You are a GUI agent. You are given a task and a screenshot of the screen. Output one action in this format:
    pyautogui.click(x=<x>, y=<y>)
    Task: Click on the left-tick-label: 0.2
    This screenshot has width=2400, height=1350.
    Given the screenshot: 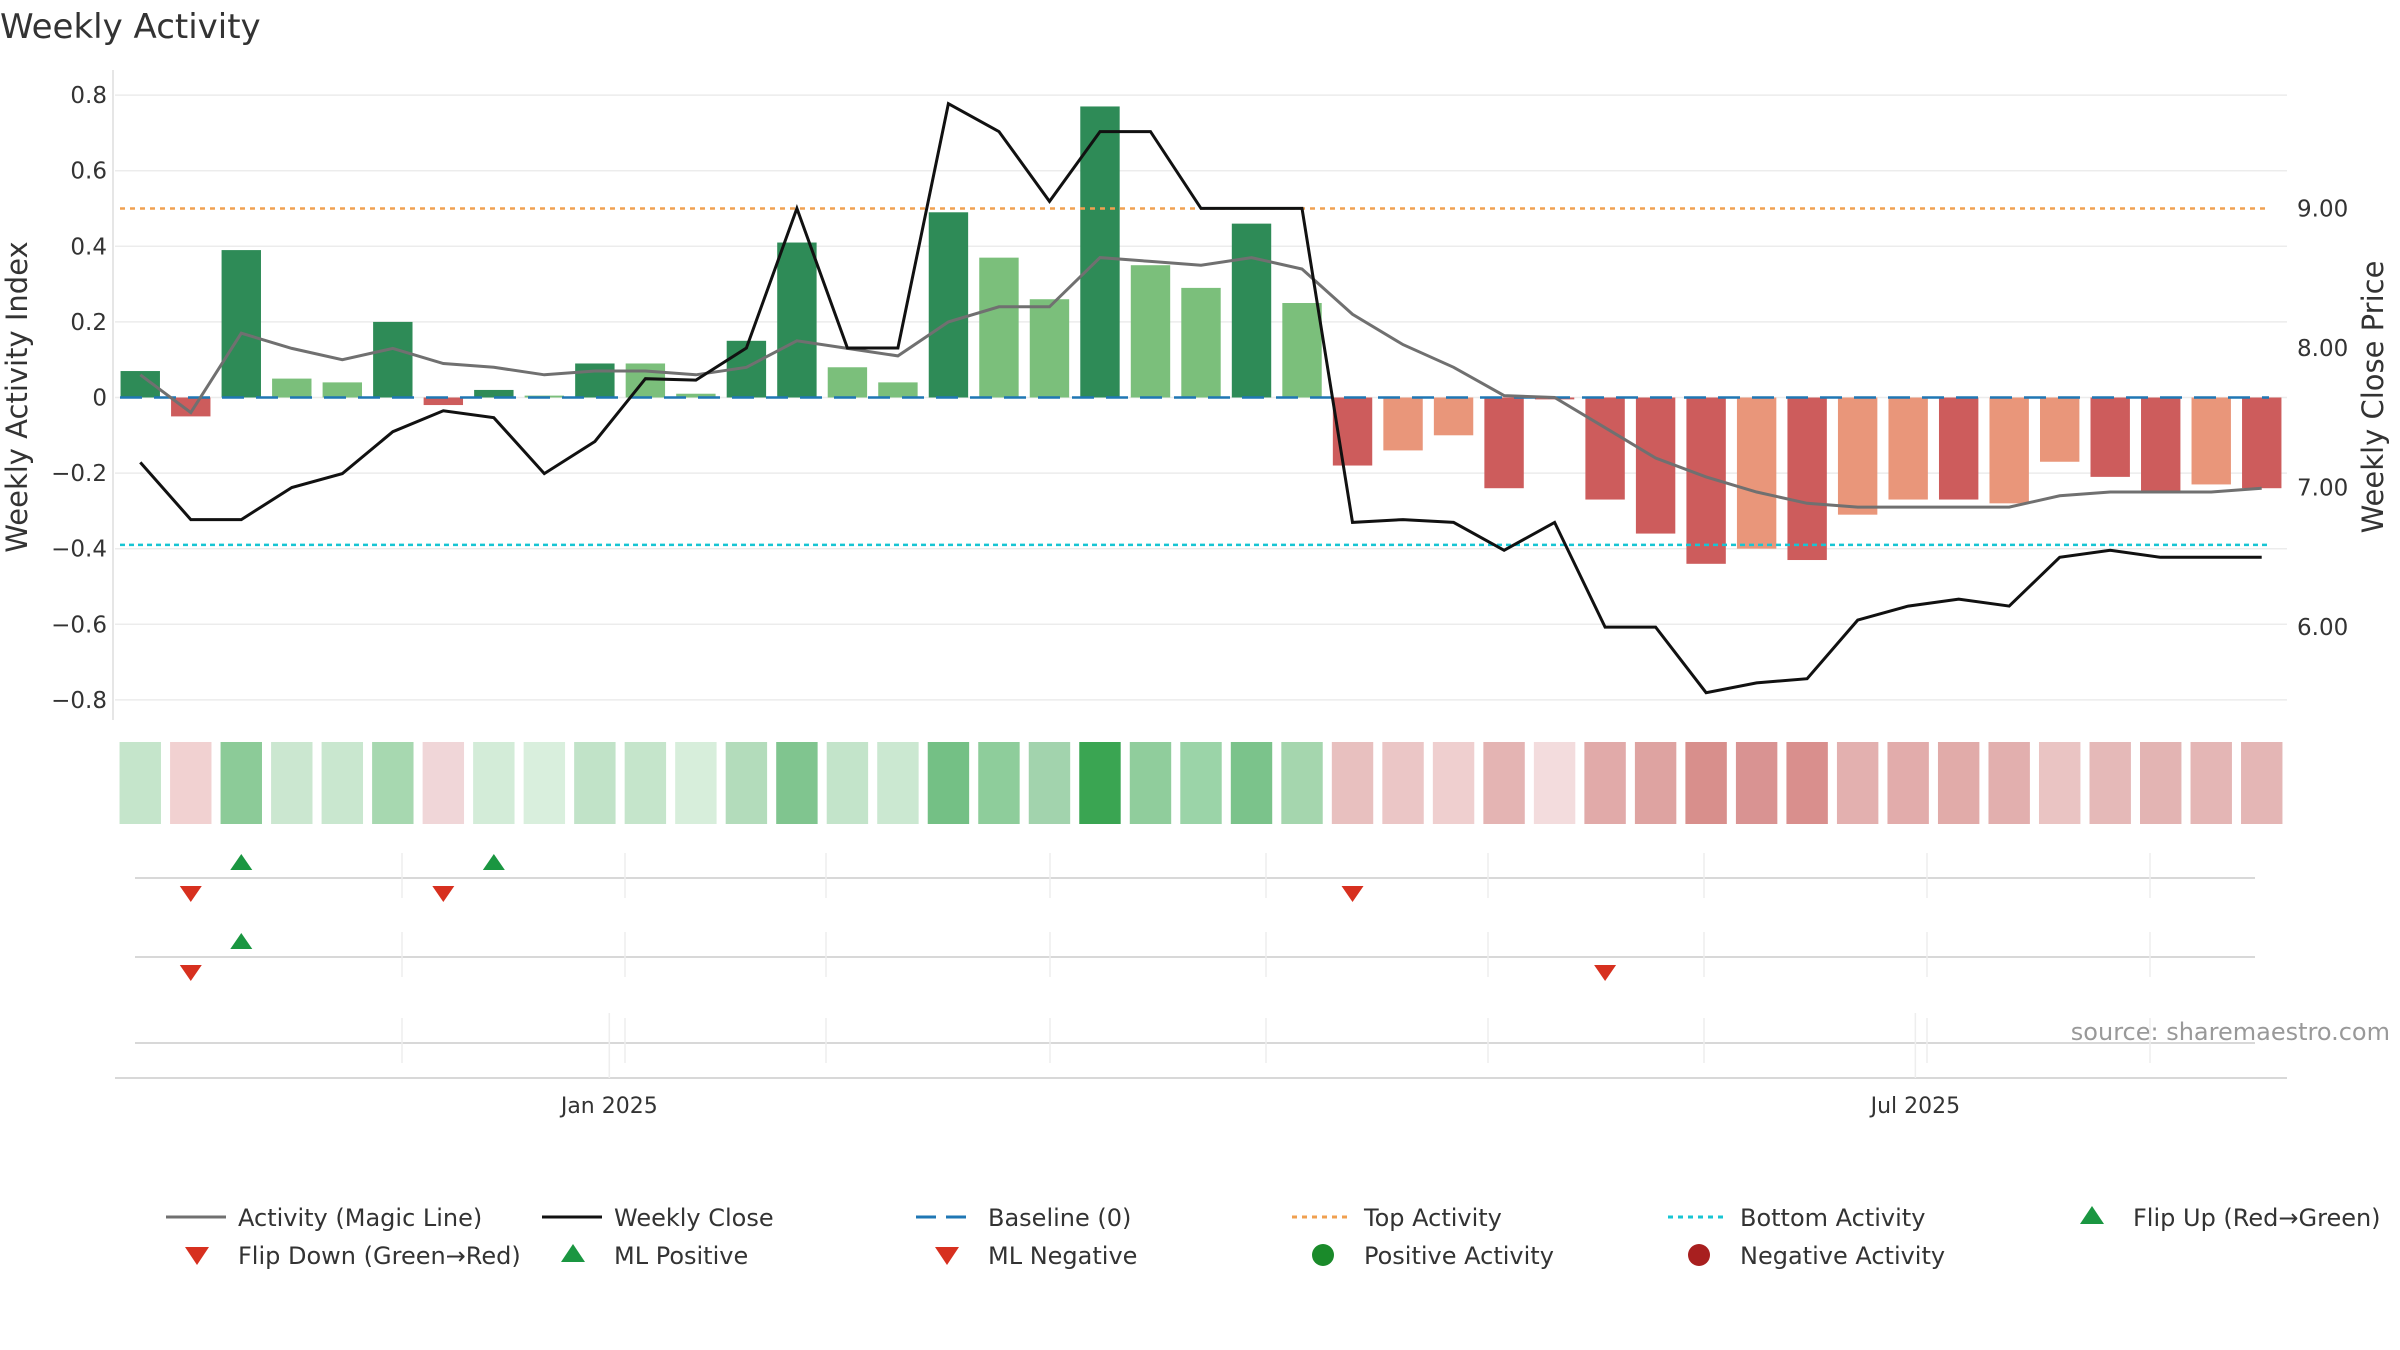 What is the action you would take?
    pyautogui.click(x=88, y=323)
    